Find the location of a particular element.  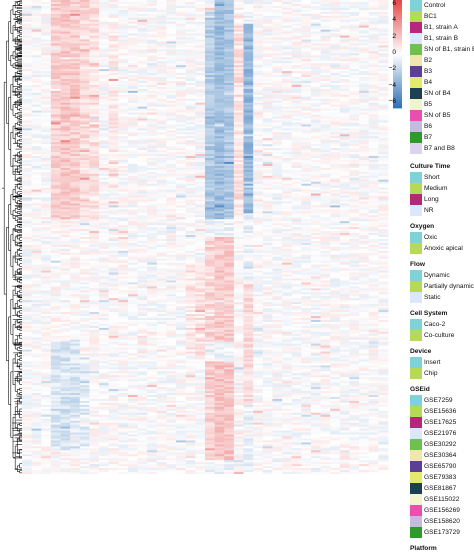

row-dendrogram is located at coordinates (12, 237).